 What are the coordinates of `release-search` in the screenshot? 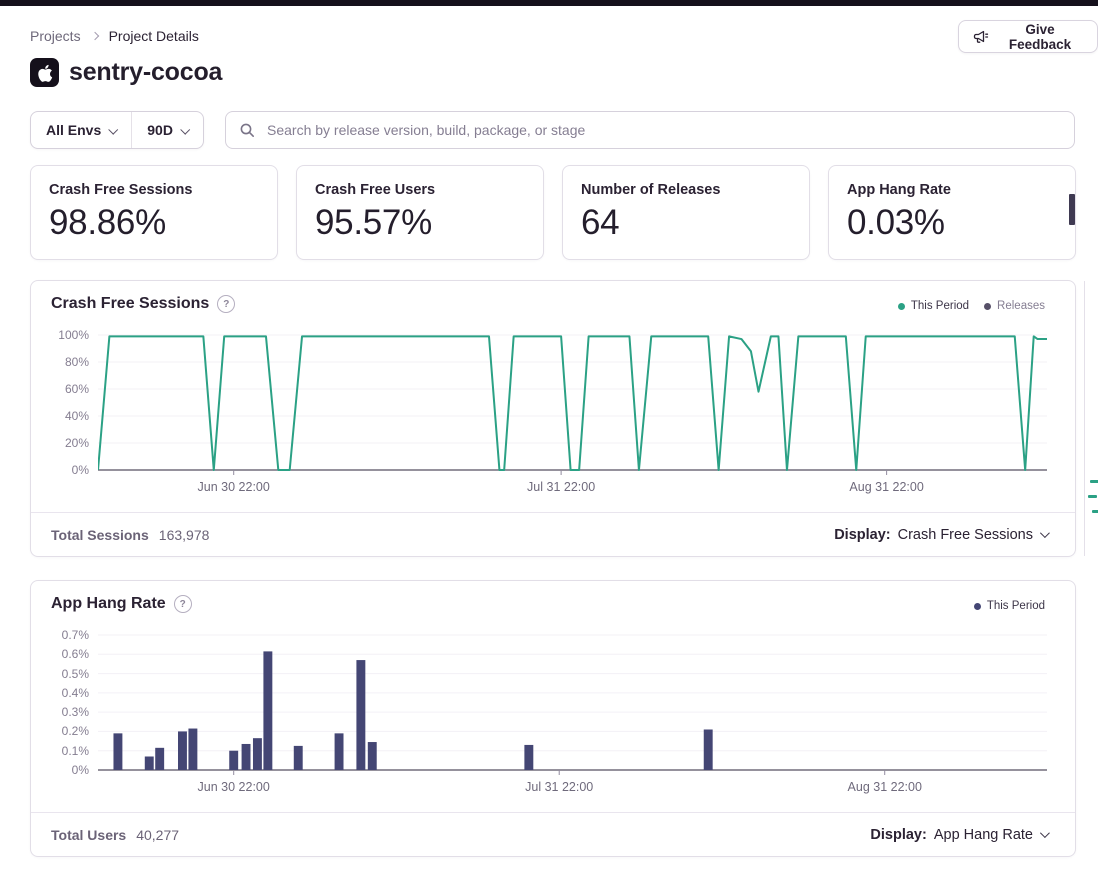 It's located at (650, 130).